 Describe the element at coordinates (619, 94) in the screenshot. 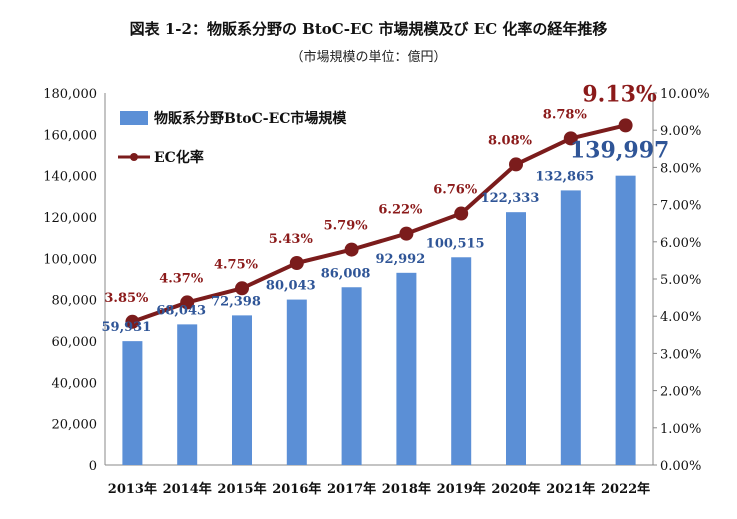

I see `rate-value-label: 9.13%` at that location.